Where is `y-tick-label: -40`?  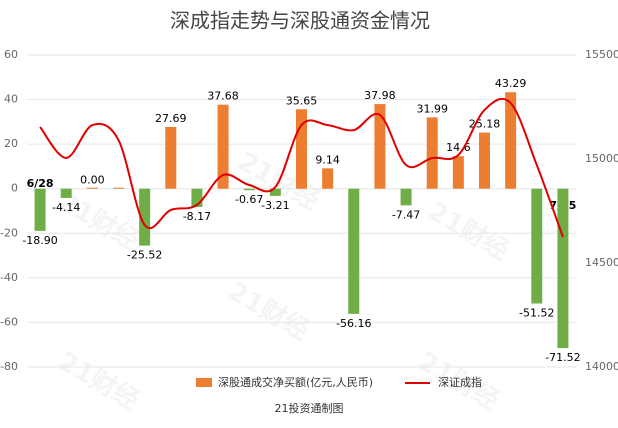
y-tick-label: -40 is located at coordinates (9, 277).